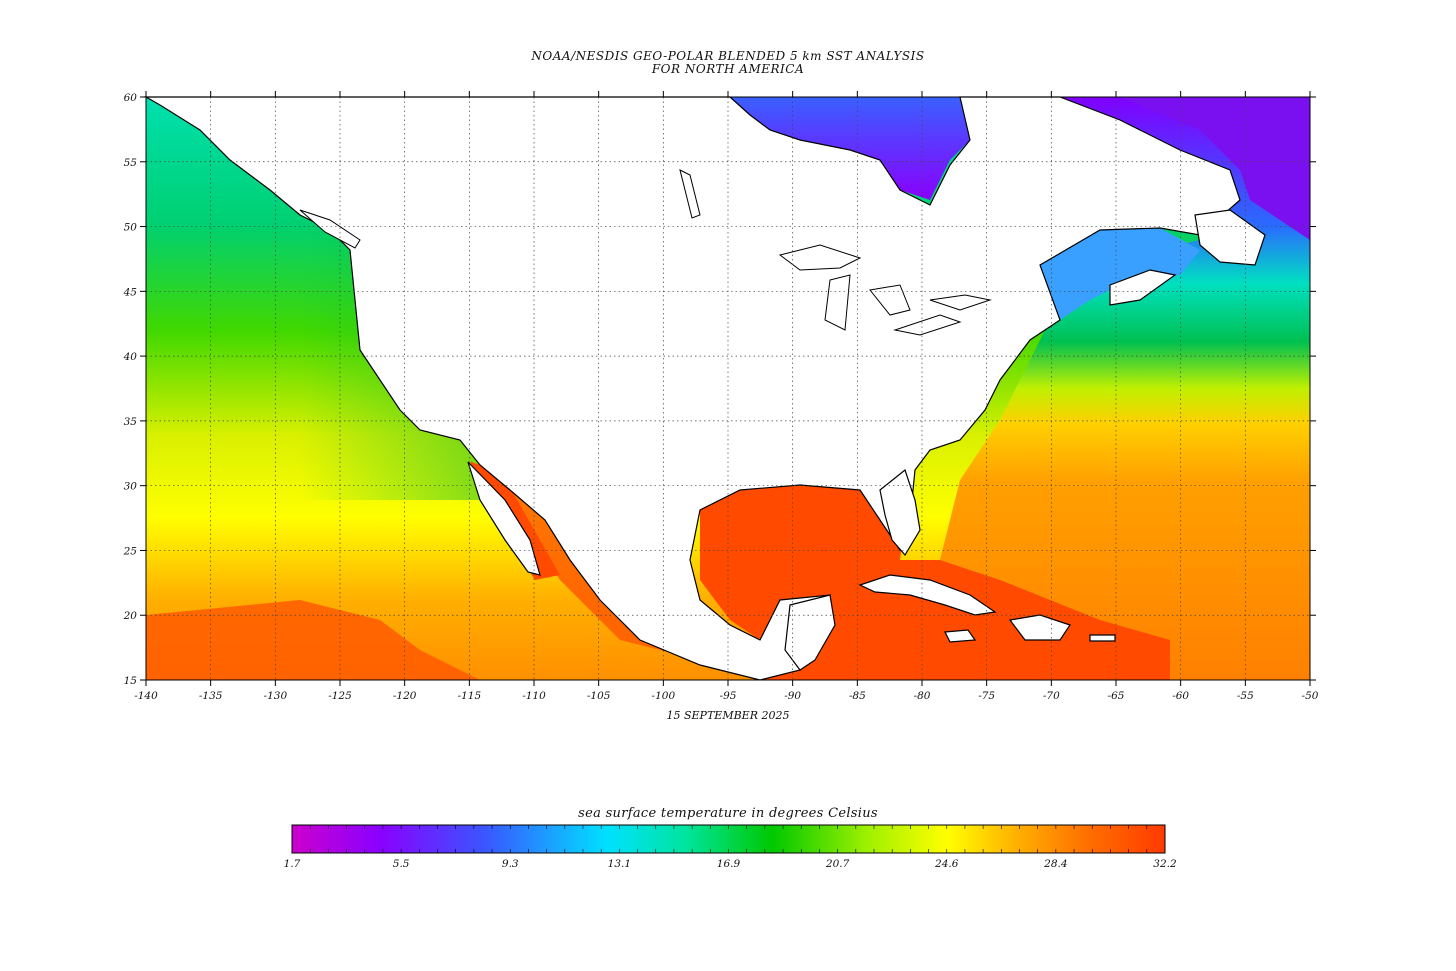 This screenshot has height=971, width=1456. Describe the element at coordinates (470, 696) in the screenshot. I see `lon-label: -115` at that location.